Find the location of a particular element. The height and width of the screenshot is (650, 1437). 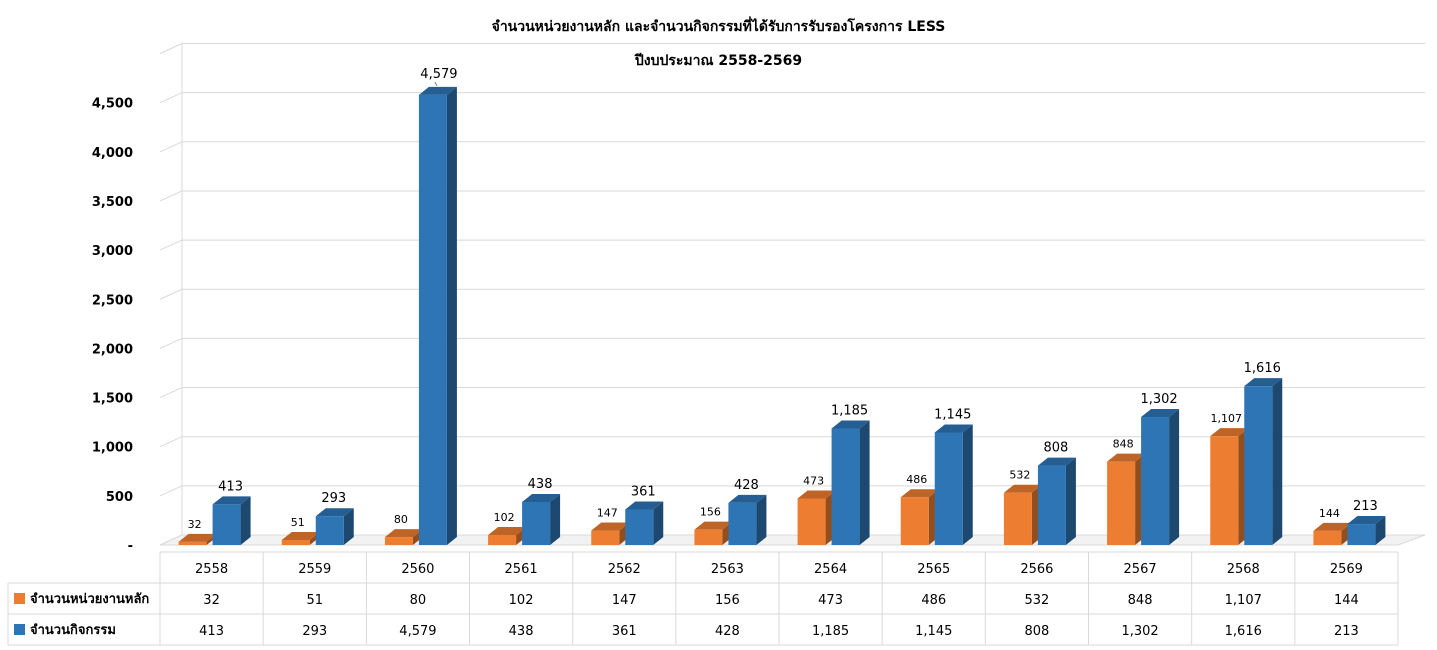

x-tick-label: 2563 is located at coordinates (727, 569).